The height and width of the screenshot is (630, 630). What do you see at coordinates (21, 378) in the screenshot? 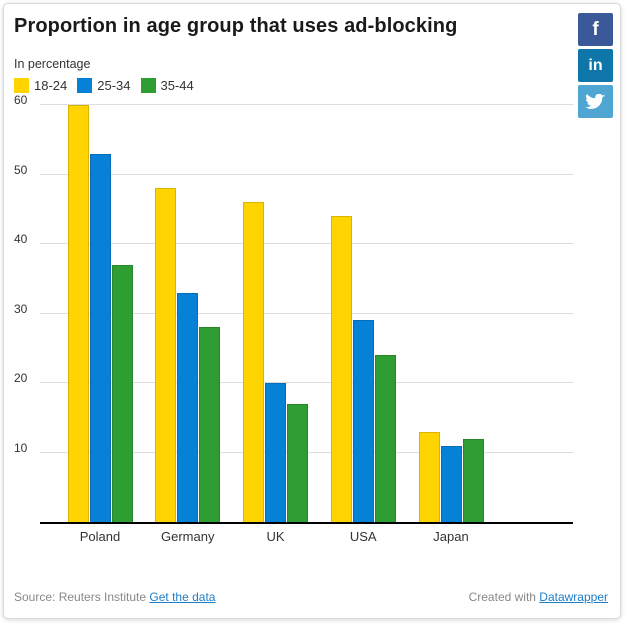
I see `y-tick-label-20: 20` at bounding box center [21, 378].